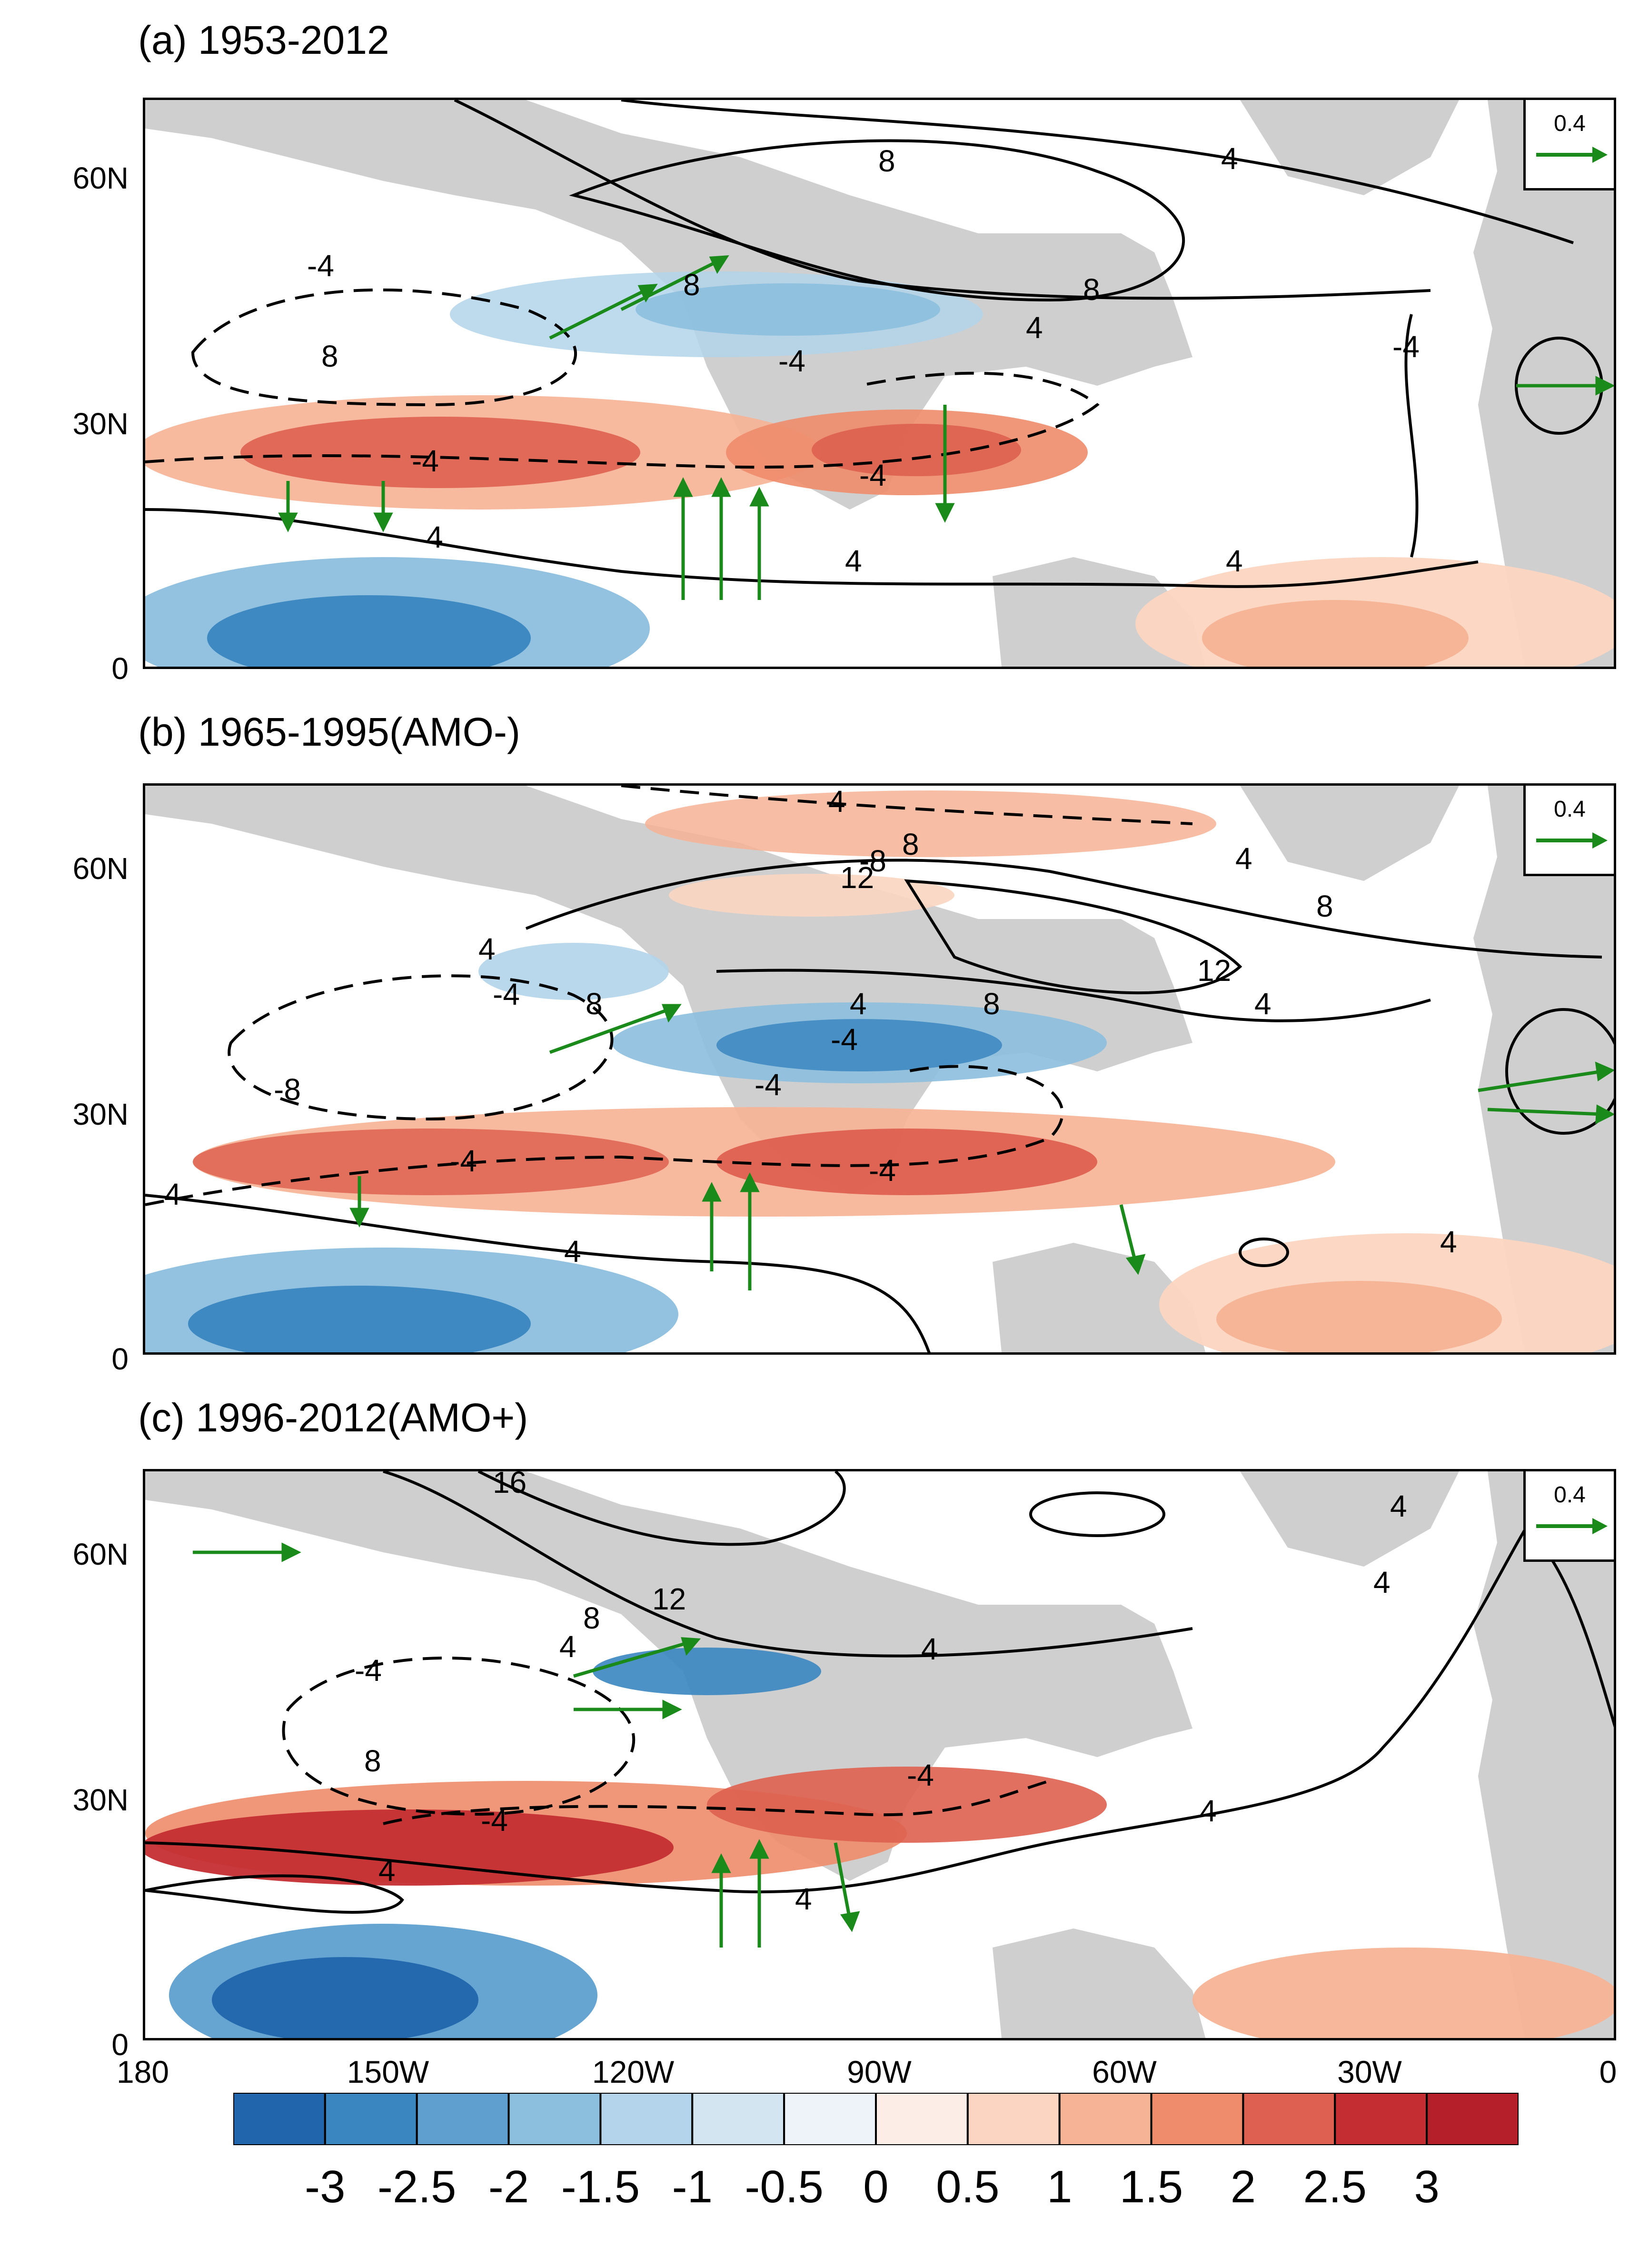 The height and width of the screenshot is (2268, 1639). What do you see at coordinates (417, 2186) in the screenshot?
I see `colorbar-tick-label: -2.5` at bounding box center [417, 2186].